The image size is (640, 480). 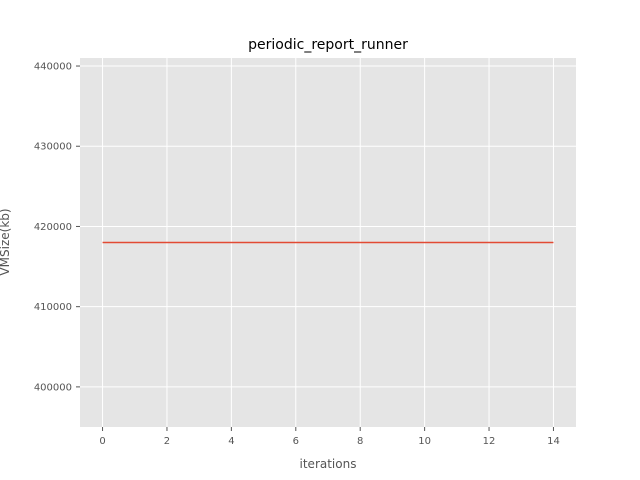 What do you see at coordinates (329, 437) in the screenshot?
I see `x-axis: 0 2 4 6 8 10 12 14` at bounding box center [329, 437].